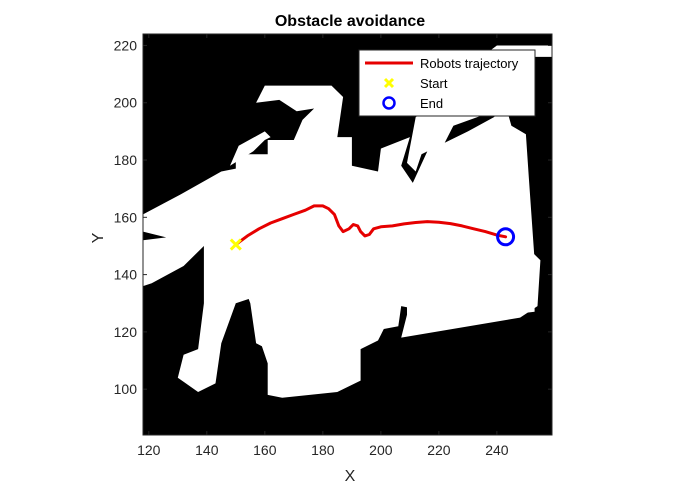 The height and width of the screenshot is (489, 679). Describe the element at coordinates (323, 450) in the screenshot. I see `x-tick-label: 180` at that location.